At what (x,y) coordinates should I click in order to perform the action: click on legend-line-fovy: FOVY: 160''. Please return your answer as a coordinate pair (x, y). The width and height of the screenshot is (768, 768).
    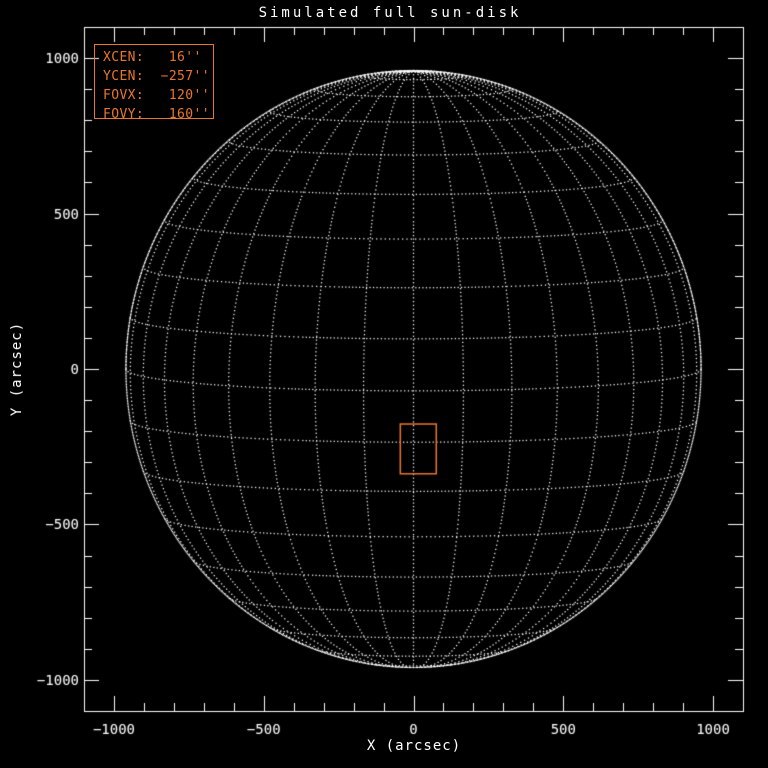
    Looking at the image, I should click on (156, 114).